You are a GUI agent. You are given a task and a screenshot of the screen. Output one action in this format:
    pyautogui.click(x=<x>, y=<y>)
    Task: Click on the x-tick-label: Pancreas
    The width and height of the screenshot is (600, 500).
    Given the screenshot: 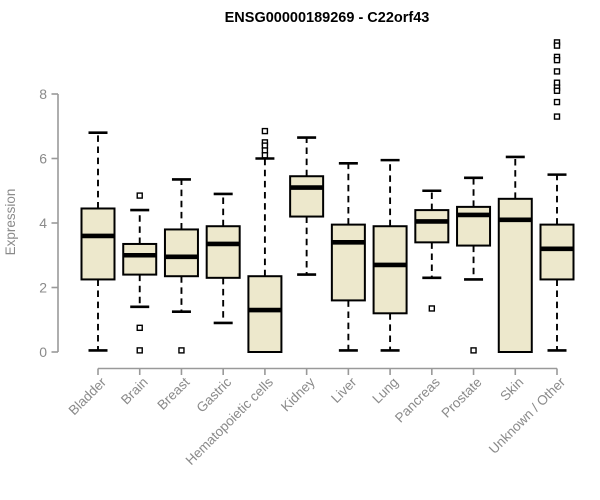 What is the action you would take?
    pyautogui.click(x=417, y=399)
    